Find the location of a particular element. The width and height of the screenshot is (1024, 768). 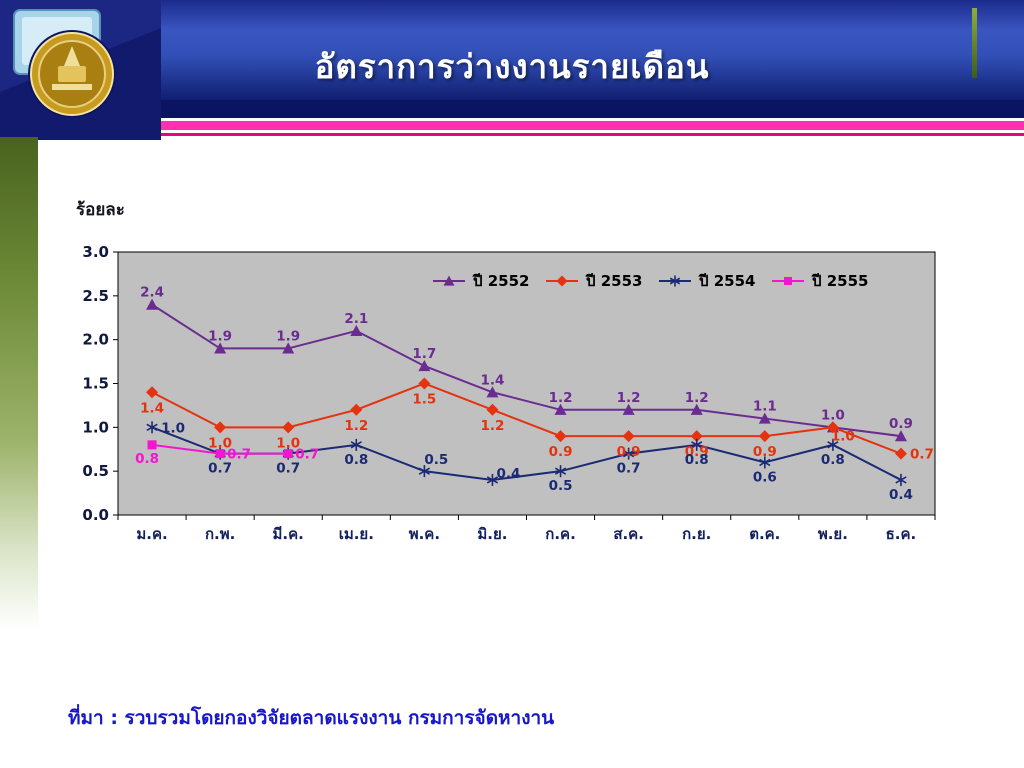

legend-item-label: ปี 2555 is located at coordinates (839, 281).